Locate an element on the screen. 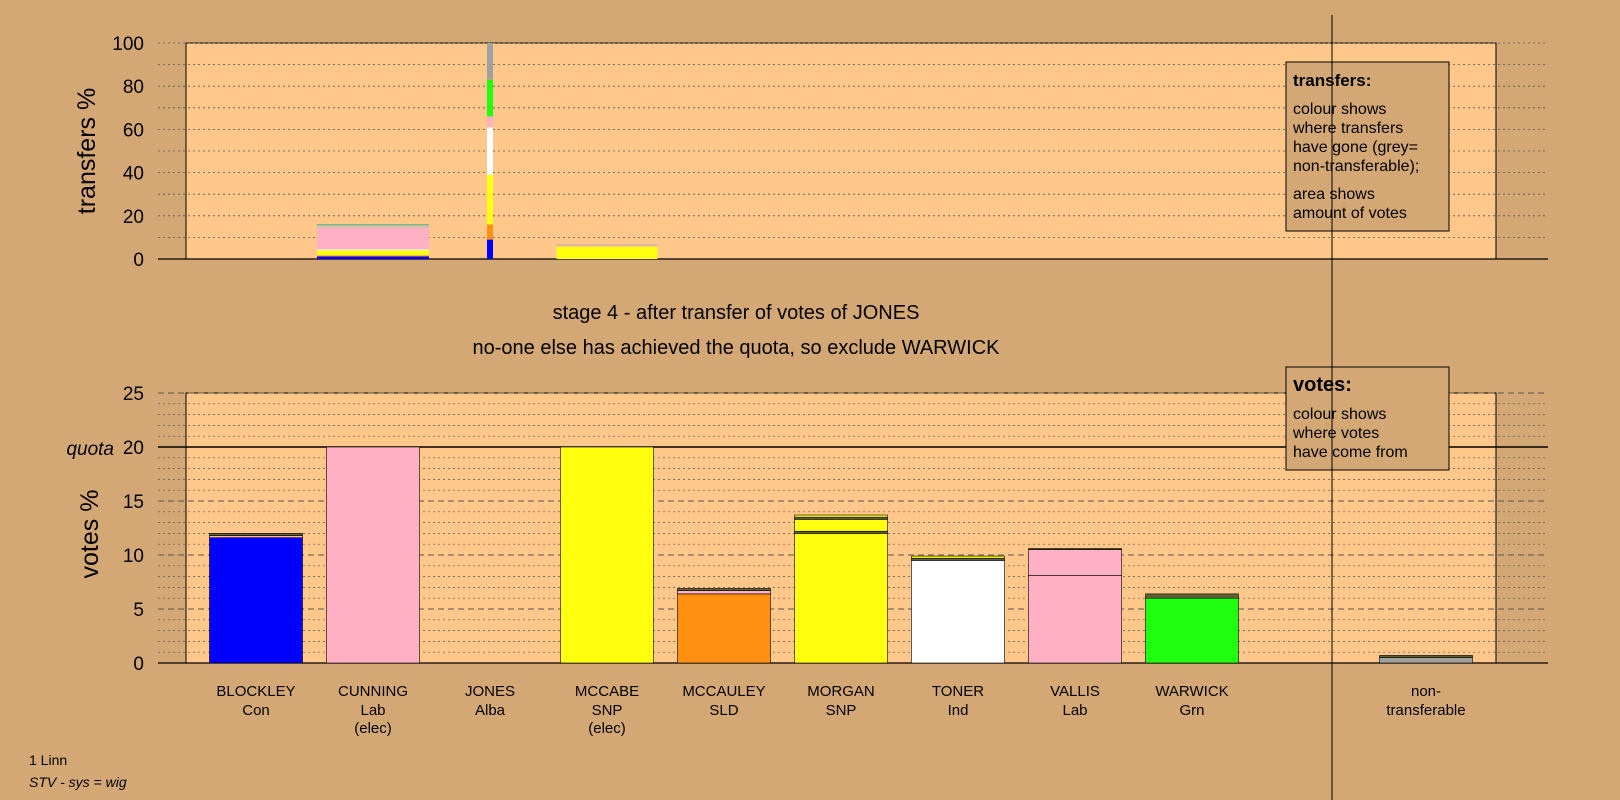 The width and height of the screenshot is (1620, 800). candidate-party: transferable is located at coordinates (1425, 710).